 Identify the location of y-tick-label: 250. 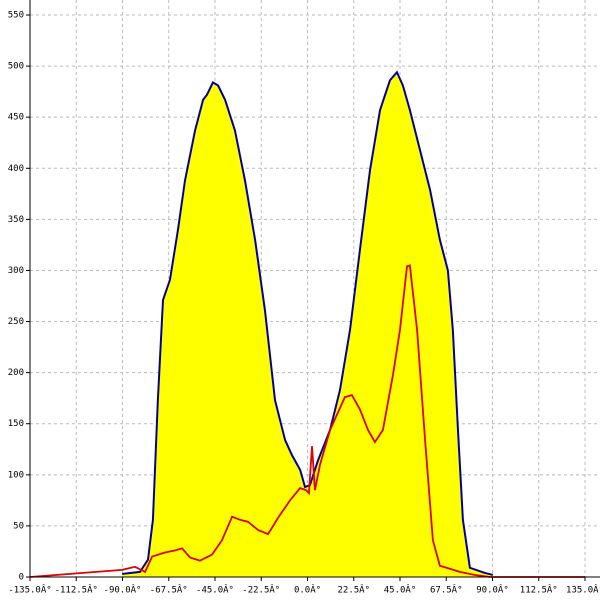
(16, 322).